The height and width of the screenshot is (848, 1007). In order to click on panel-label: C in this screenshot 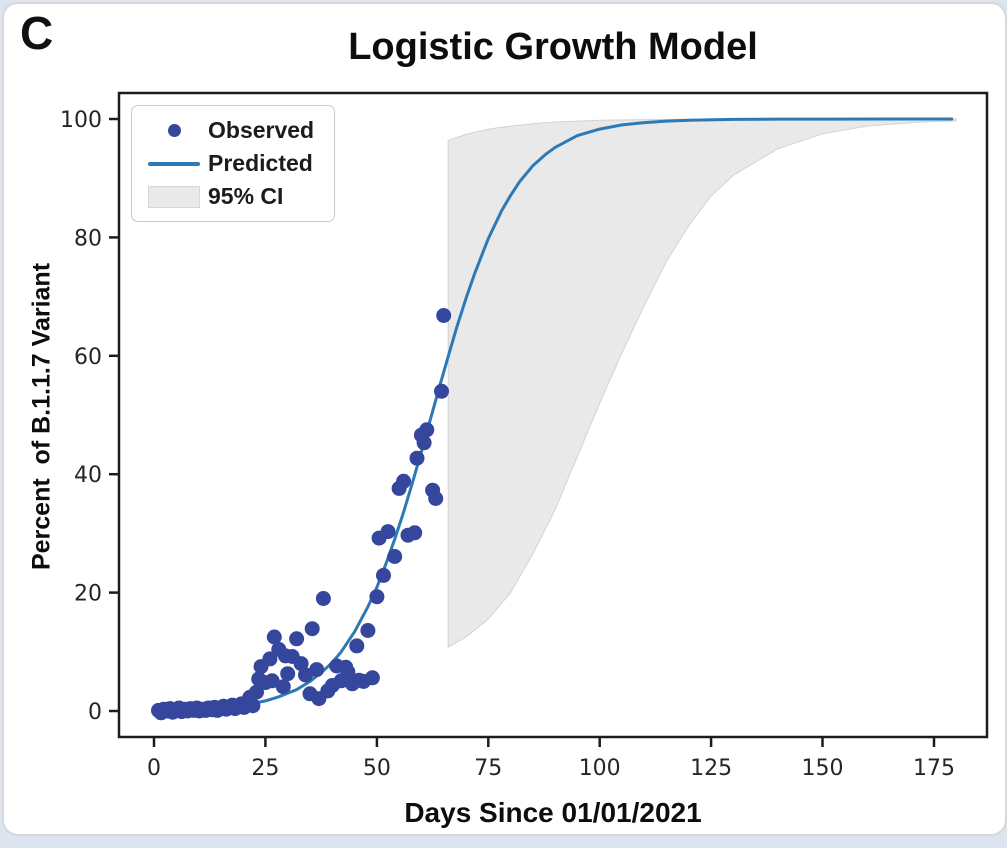, I will do `click(37, 33)`.